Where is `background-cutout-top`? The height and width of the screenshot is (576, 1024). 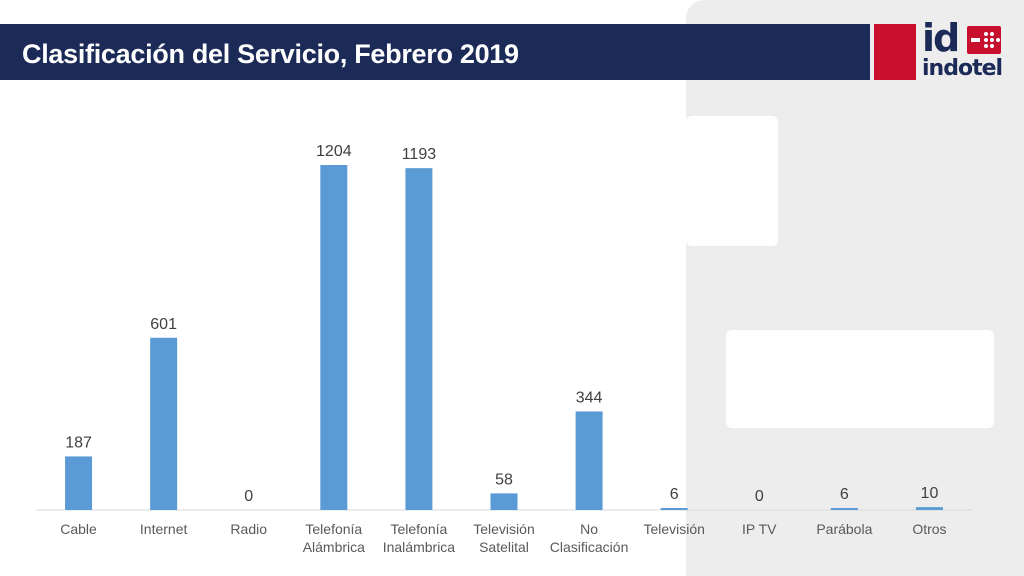
background-cutout-top is located at coordinates (732, 181).